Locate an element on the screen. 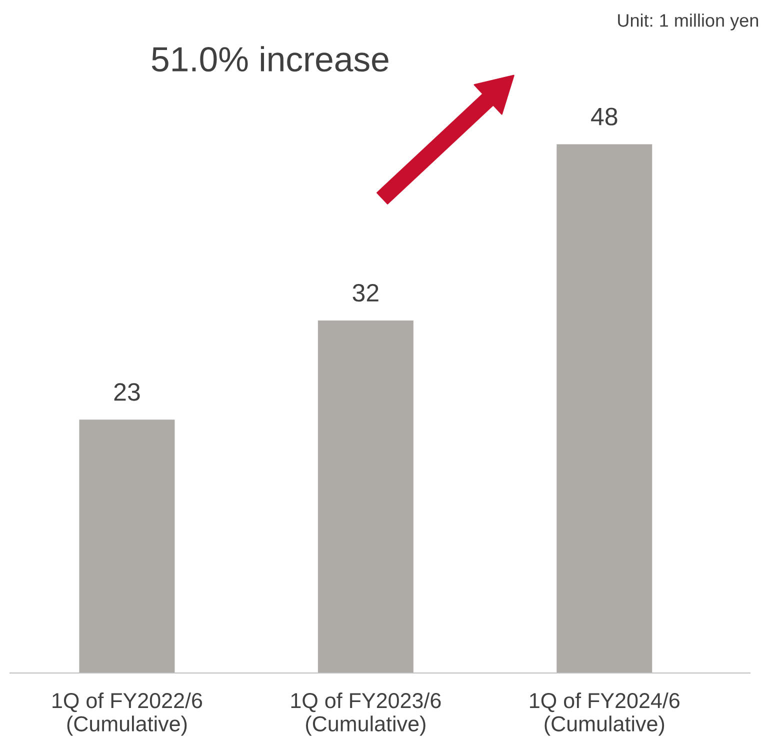 The height and width of the screenshot is (750, 763). data-label: 23 is located at coordinates (127, 392).